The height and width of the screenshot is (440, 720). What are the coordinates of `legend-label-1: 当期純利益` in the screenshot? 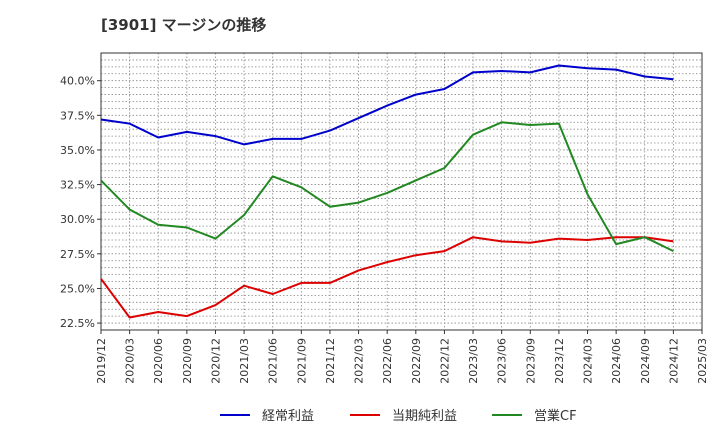 It's located at (424, 416).